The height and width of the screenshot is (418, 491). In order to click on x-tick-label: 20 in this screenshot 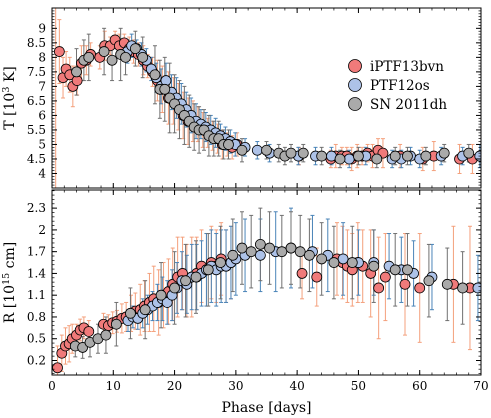, I will do `click(174, 386)`.